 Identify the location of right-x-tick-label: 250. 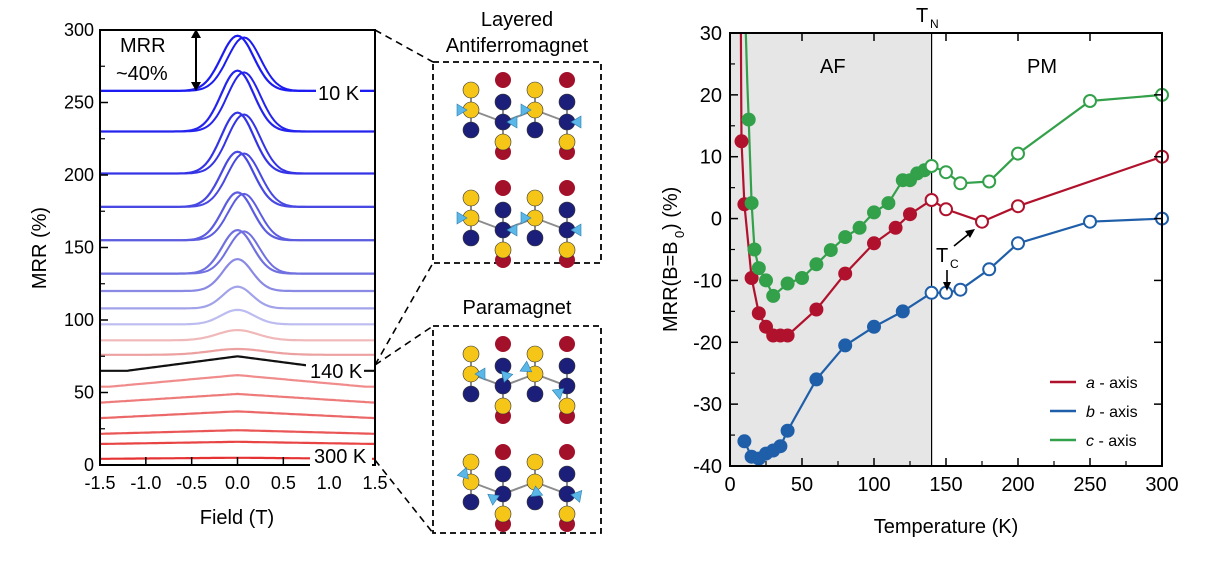
(1089, 485).